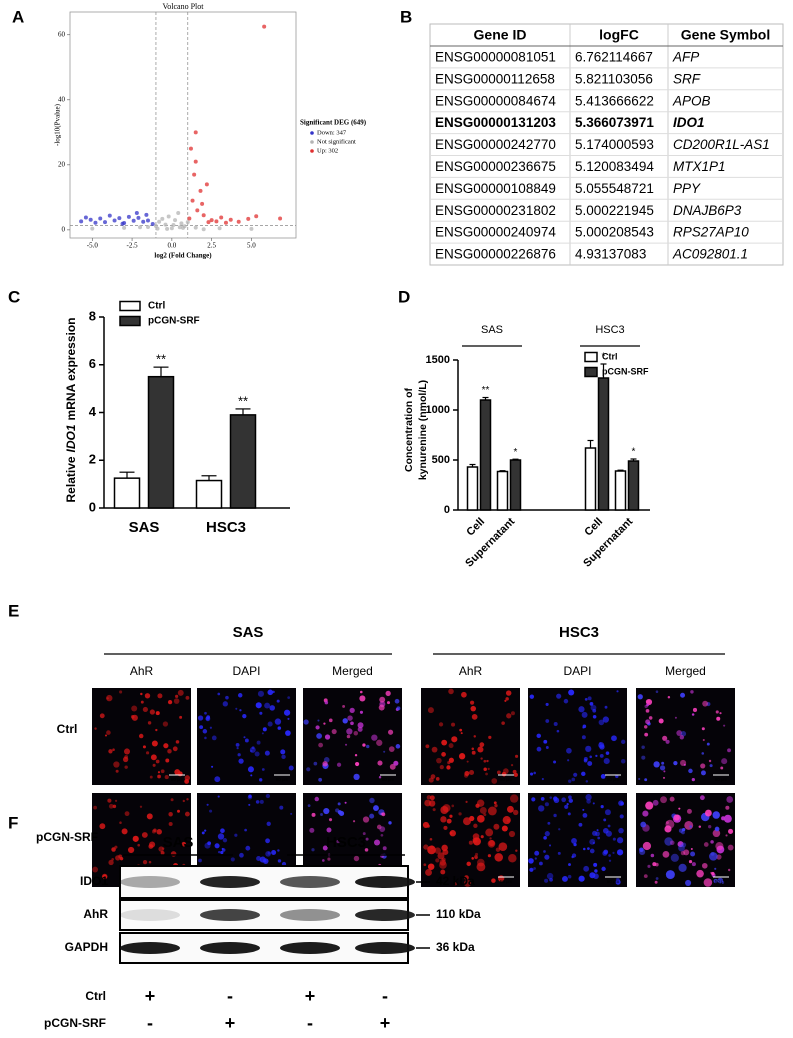  I want to click on y-tick-label: 4, so click(93, 411).